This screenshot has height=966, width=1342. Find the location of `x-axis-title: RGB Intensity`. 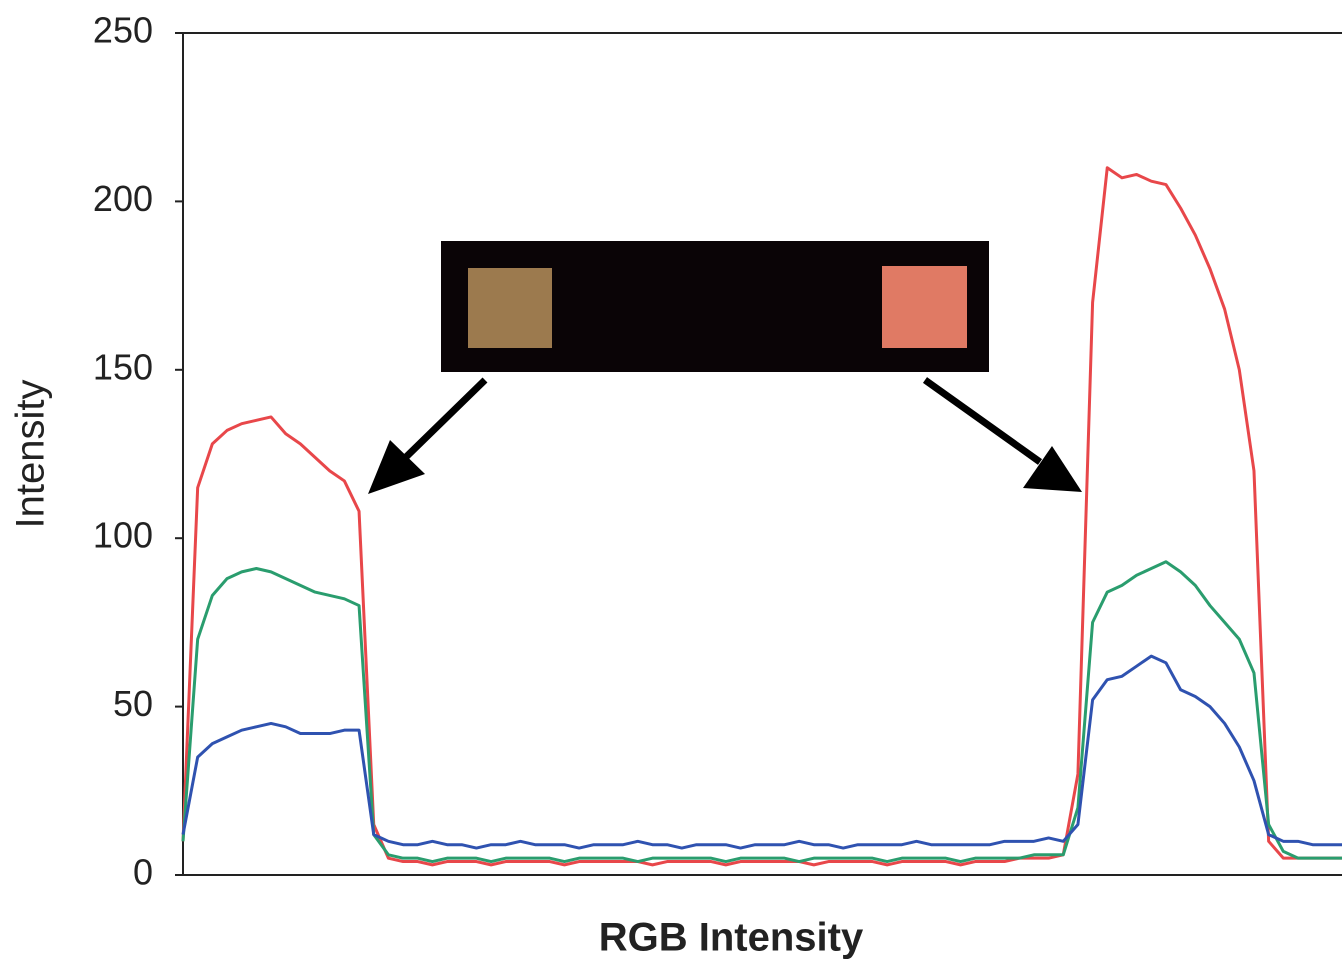

x-axis-title: RGB Intensity is located at coordinates (731, 938).